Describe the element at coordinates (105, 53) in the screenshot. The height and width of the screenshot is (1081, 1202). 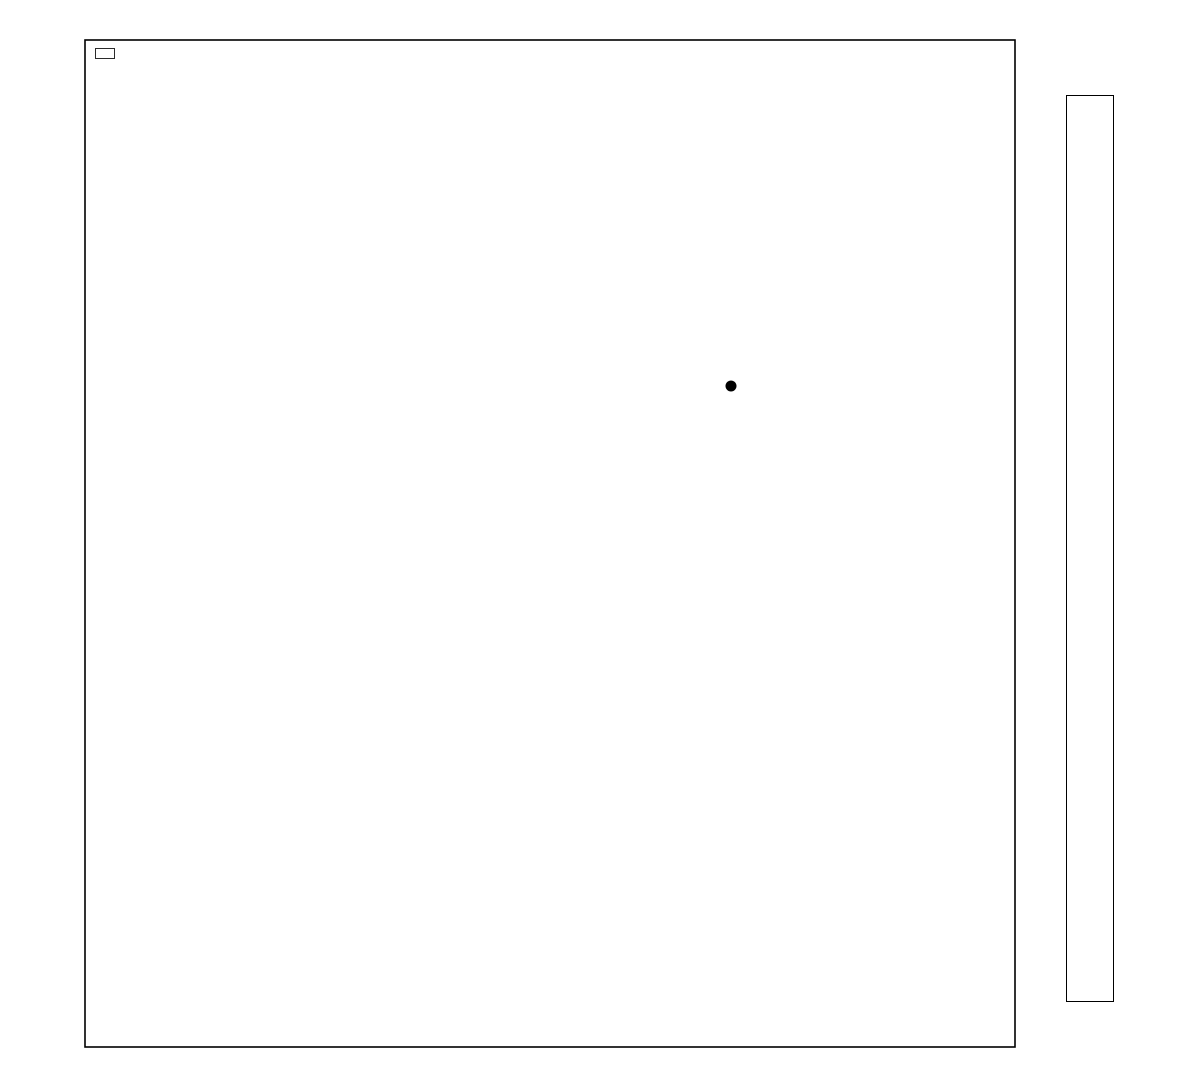
I see `product-info-box` at that location.